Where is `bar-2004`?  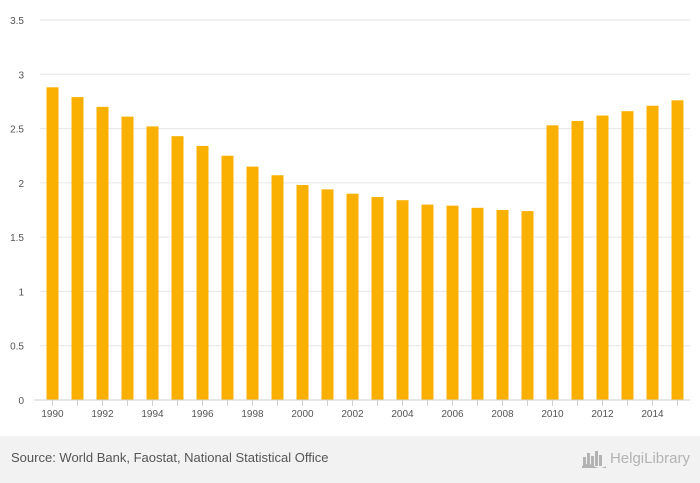 bar-2004 is located at coordinates (402, 300).